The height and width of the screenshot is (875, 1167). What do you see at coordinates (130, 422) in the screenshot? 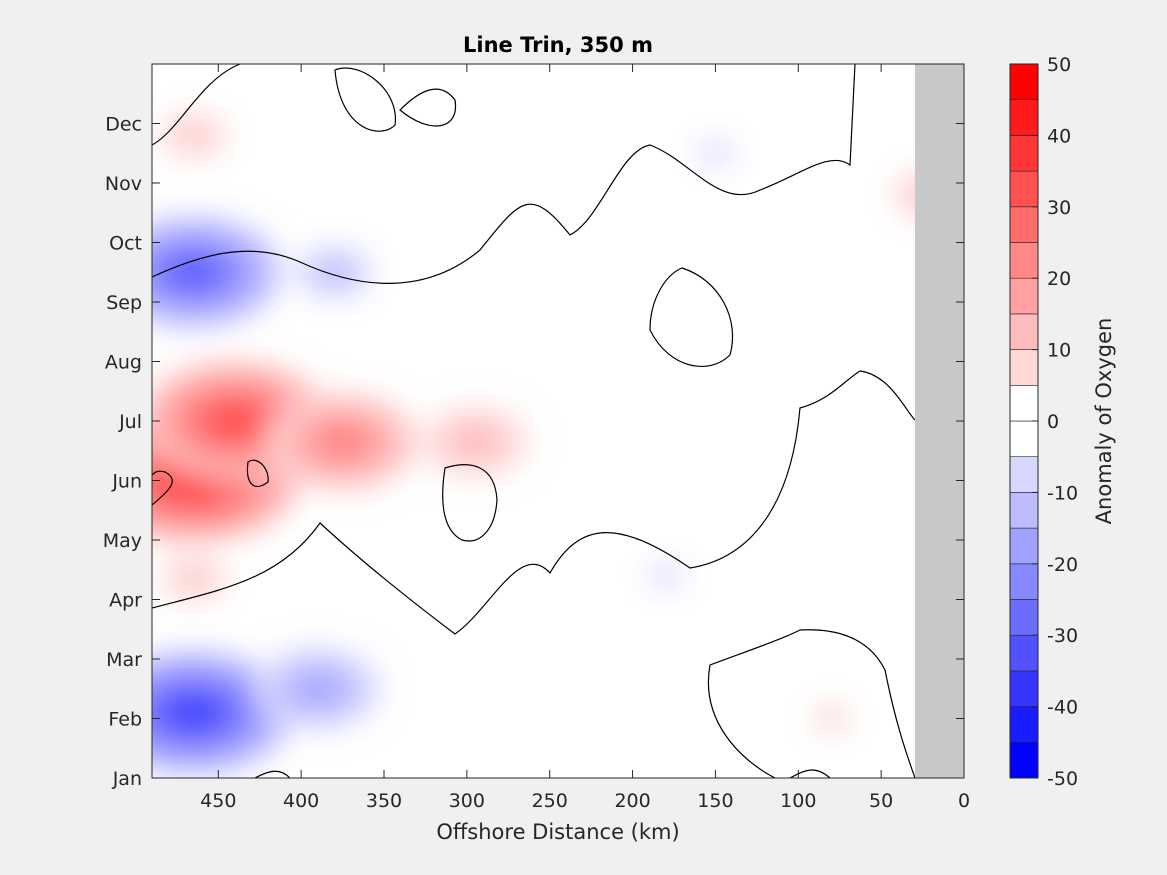
I see `y-tick-label: Jul` at bounding box center [130, 422].